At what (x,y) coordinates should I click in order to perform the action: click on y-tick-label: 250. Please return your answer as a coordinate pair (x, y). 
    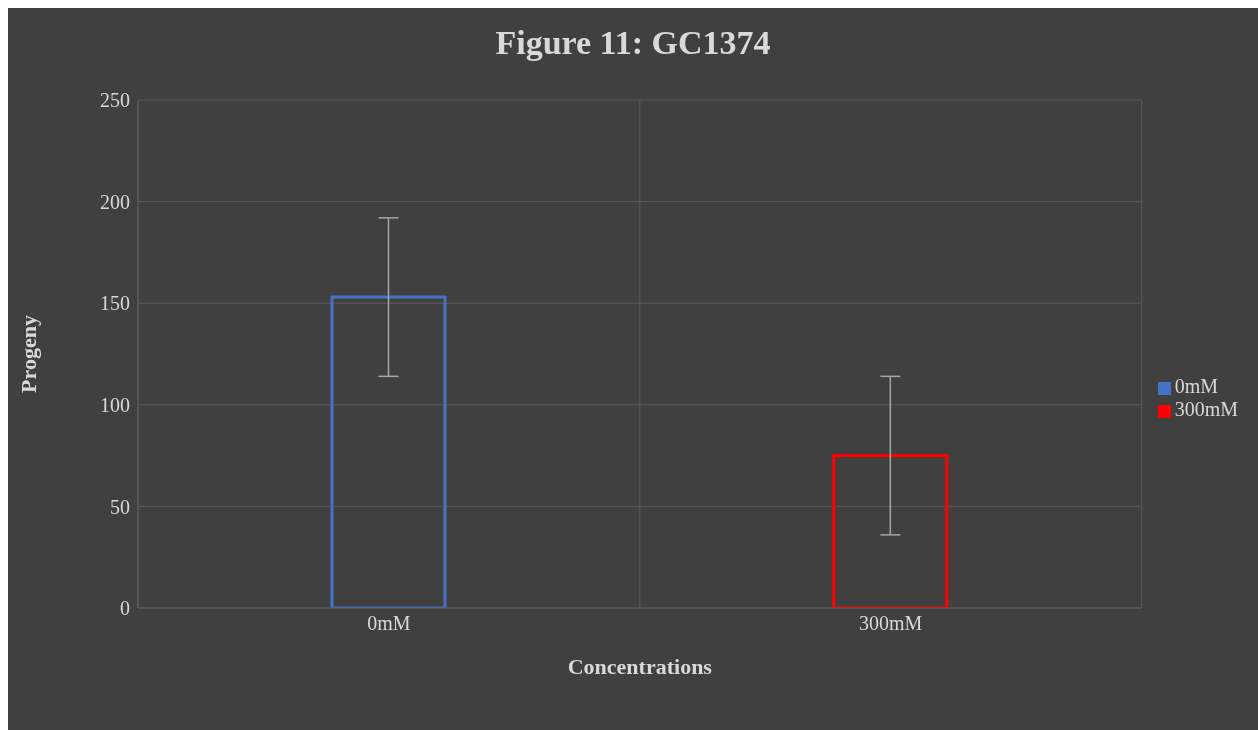
    Looking at the image, I should click on (115, 100).